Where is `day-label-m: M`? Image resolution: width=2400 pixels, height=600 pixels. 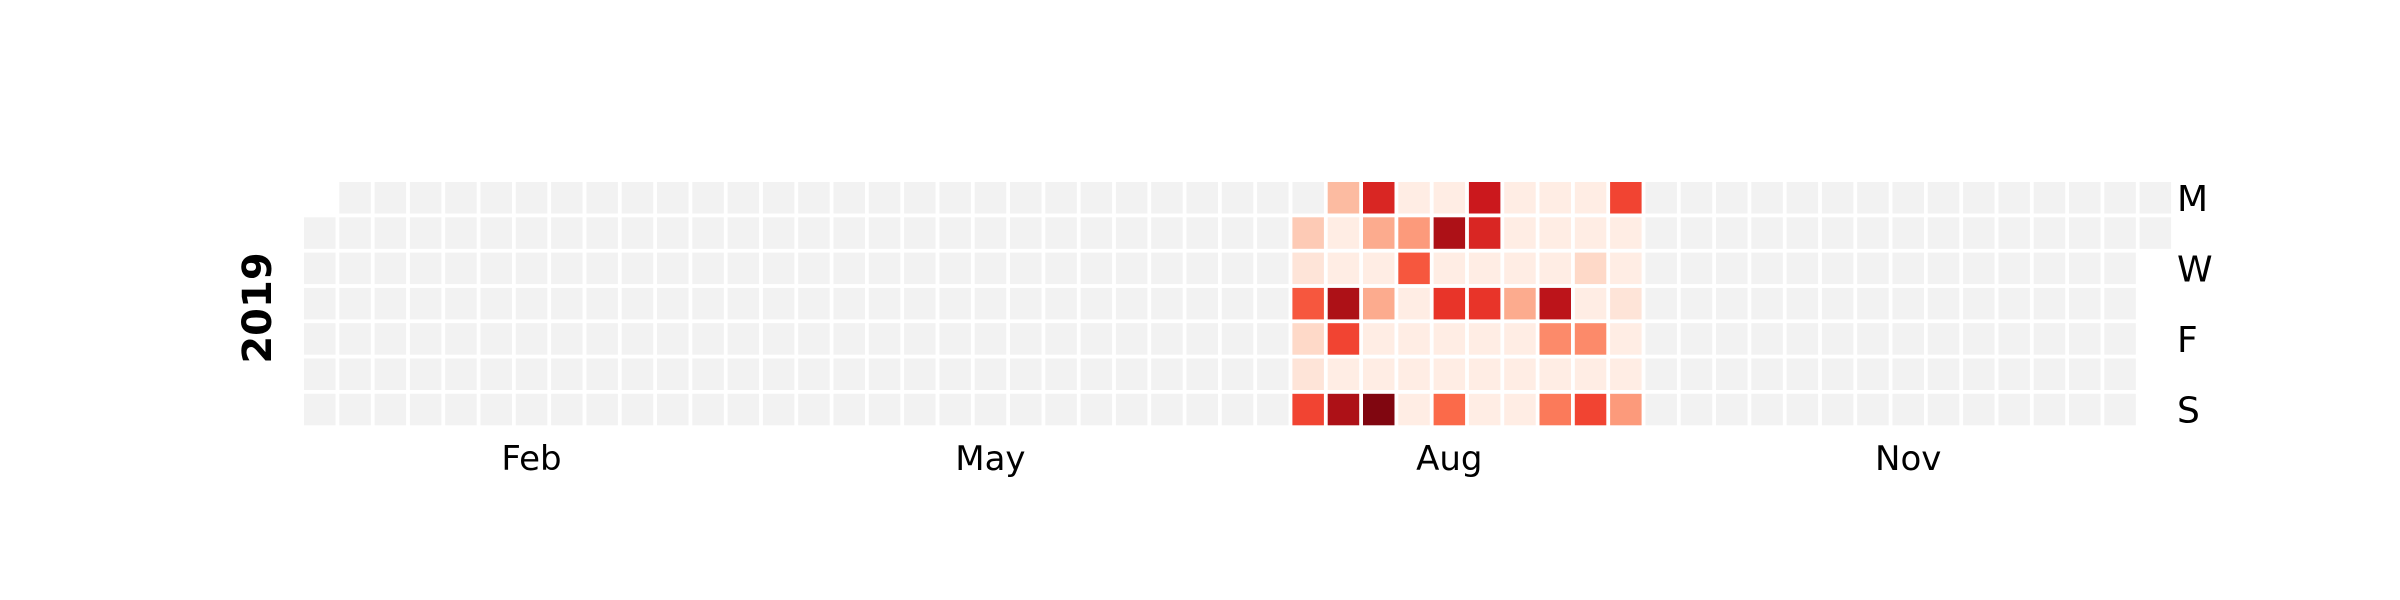 day-label-m: M is located at coordinates (2192, 199).